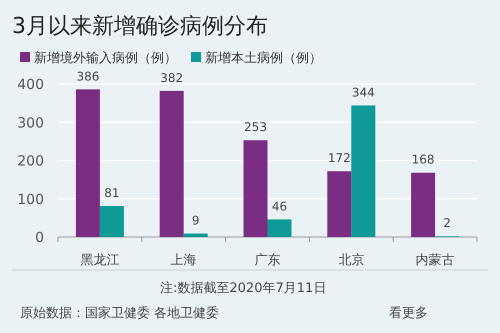 This screenshot has height=333, width=500. I want to click on data-label: 2, so click(447, 223).